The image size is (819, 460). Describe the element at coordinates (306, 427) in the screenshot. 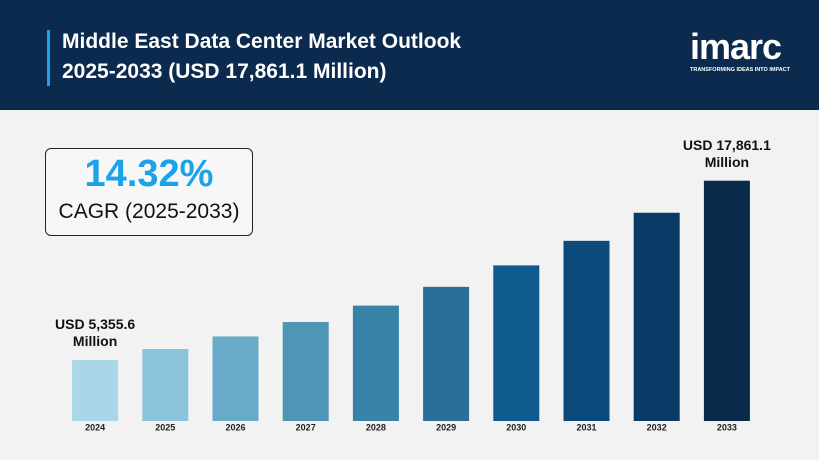

I see `x-tick-label: 2027` at that location.